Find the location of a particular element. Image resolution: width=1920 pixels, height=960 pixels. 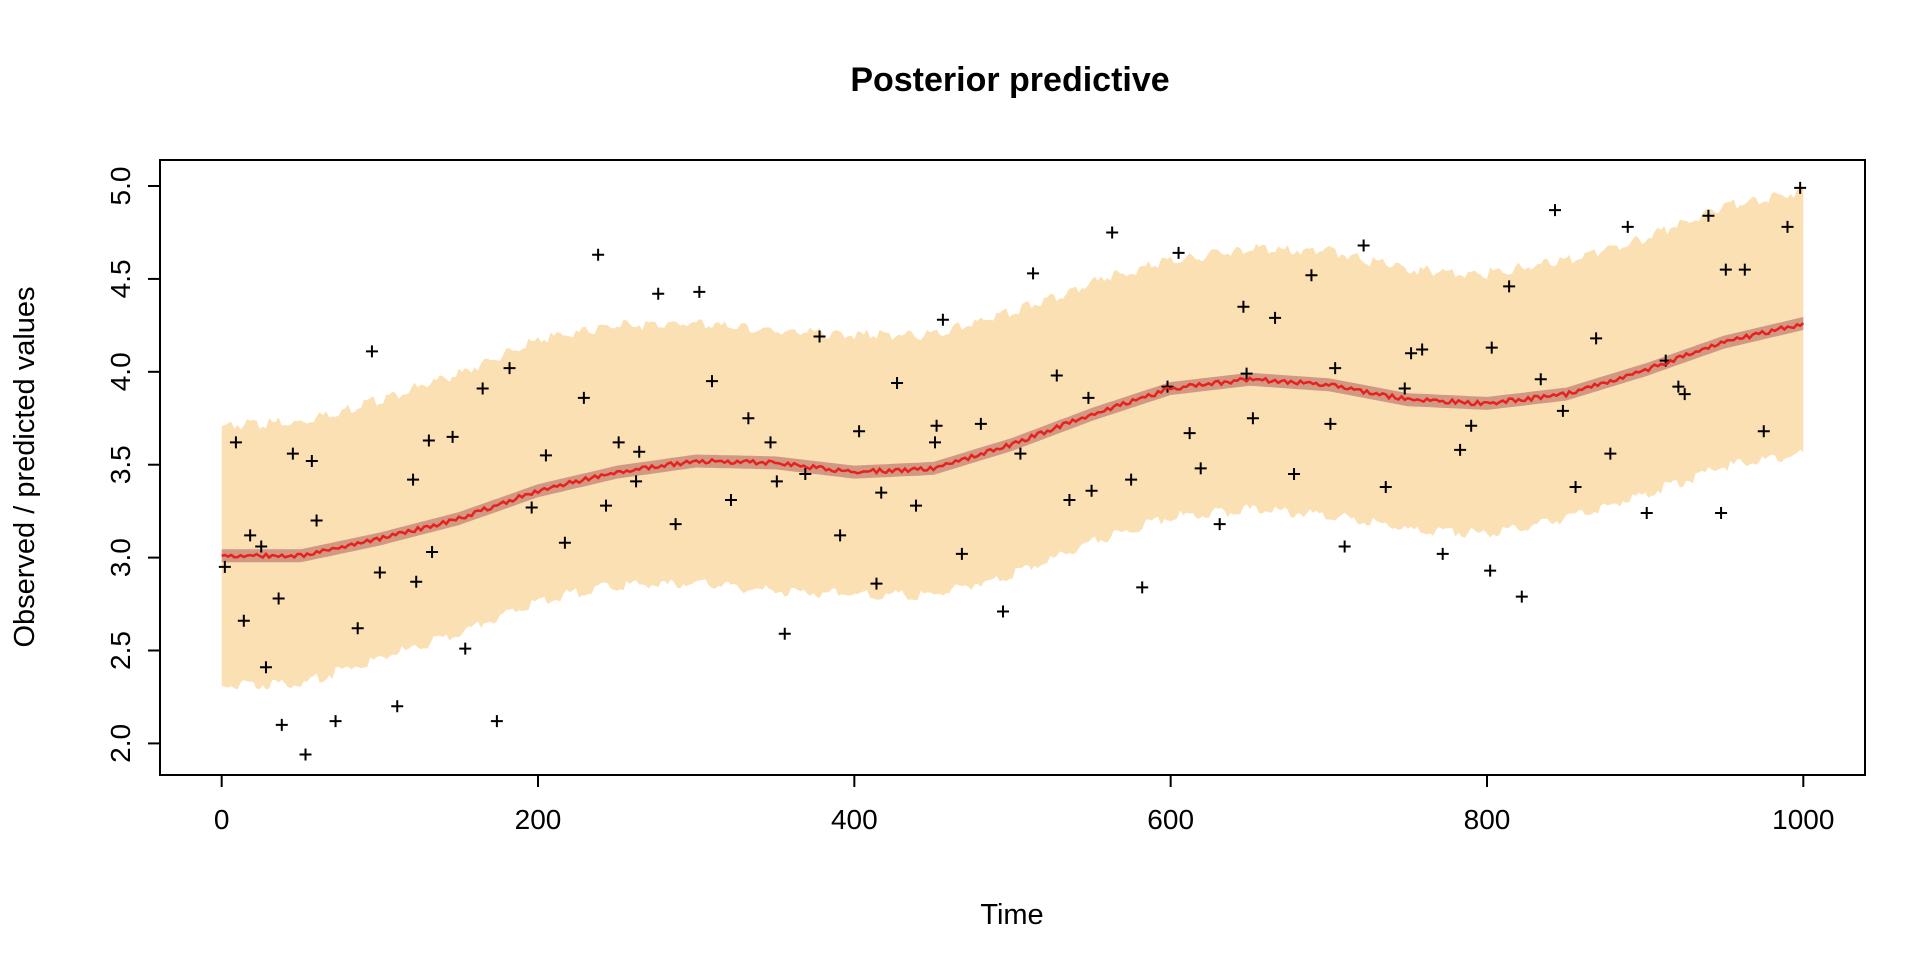

y-tick-label: 5.0 is located at coordinates (120, 186).